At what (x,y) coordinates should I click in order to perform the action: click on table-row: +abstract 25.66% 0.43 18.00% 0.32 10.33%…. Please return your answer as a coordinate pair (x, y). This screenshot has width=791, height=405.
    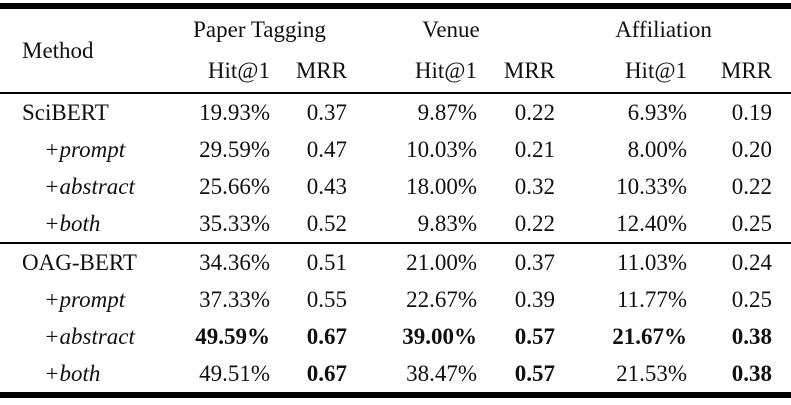
    Looking at the image, I should click on (395, 186).